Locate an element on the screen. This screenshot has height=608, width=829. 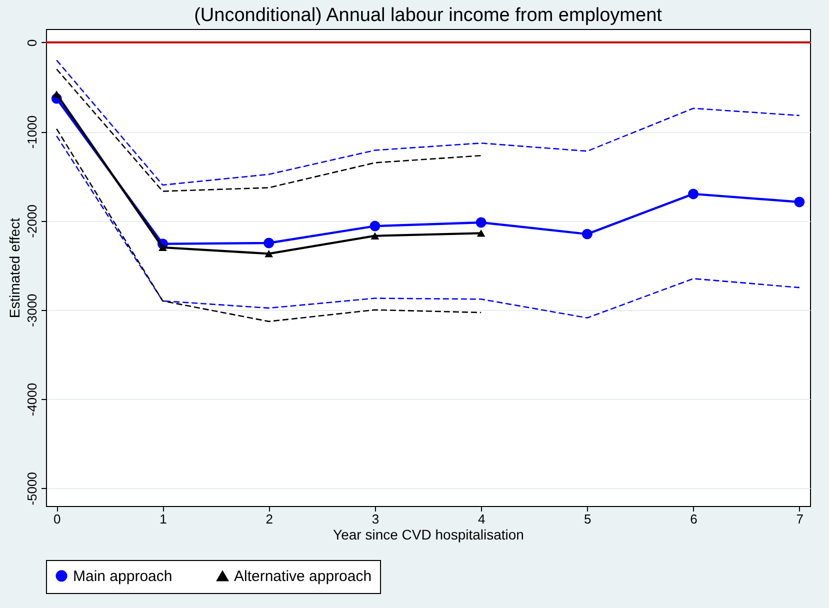
x-tick-label: 4 is located at coordinates (482, 519).